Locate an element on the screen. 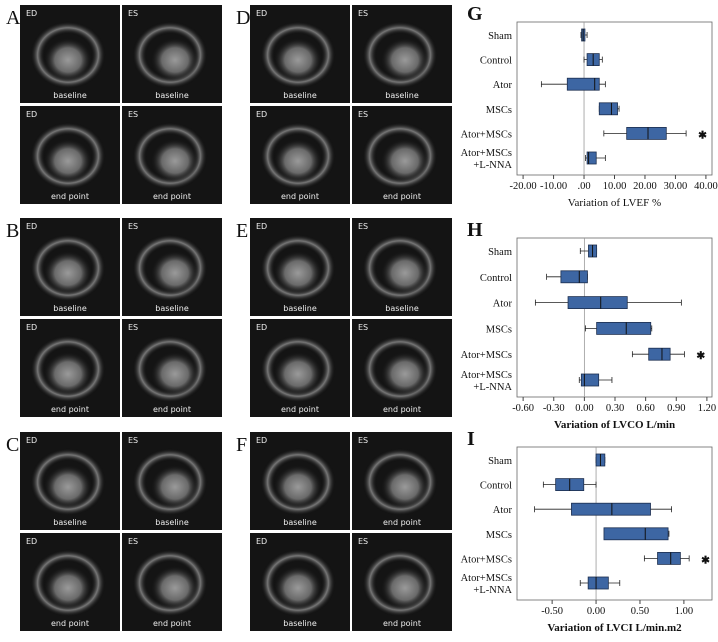 Image resolution: width=718 pixels, height=642 pixels. x-tick-label: 20.00 is located at coordinates (645, 186).